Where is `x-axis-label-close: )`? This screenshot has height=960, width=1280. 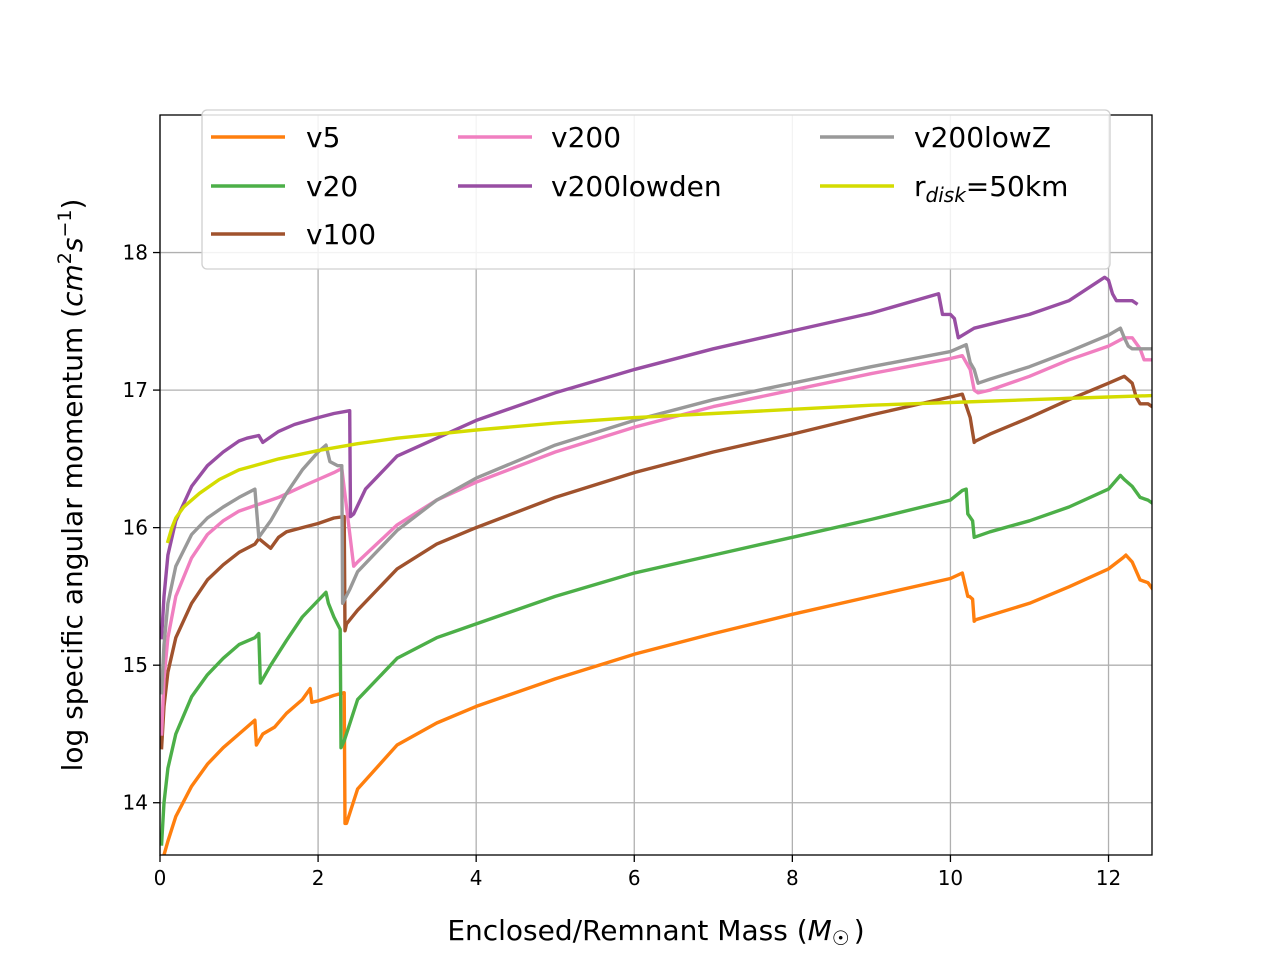 x-axis-label-close: ) is located at coordinates (859, 930).